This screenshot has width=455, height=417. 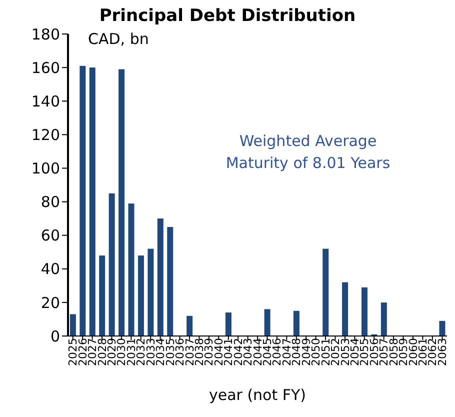 I want to click on y-tick-label: 0, so click(x=55, y=336).